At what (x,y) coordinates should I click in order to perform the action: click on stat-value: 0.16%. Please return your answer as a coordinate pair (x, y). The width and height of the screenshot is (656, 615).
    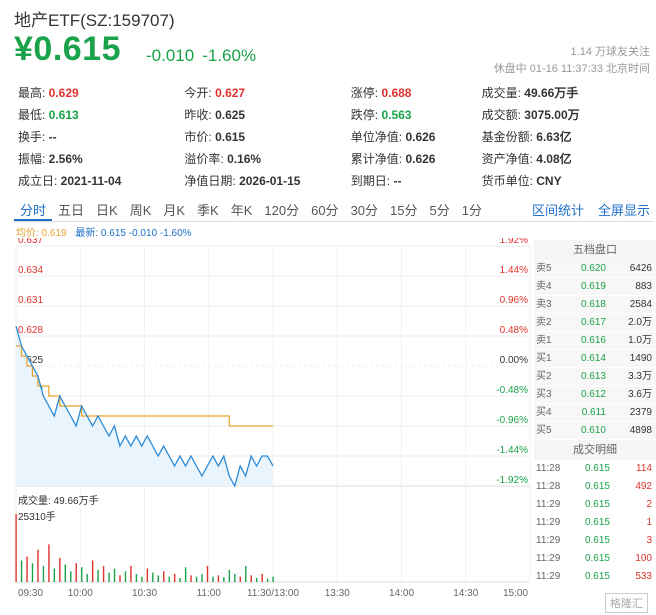
    Looking at the image, I should click on (244, 159).